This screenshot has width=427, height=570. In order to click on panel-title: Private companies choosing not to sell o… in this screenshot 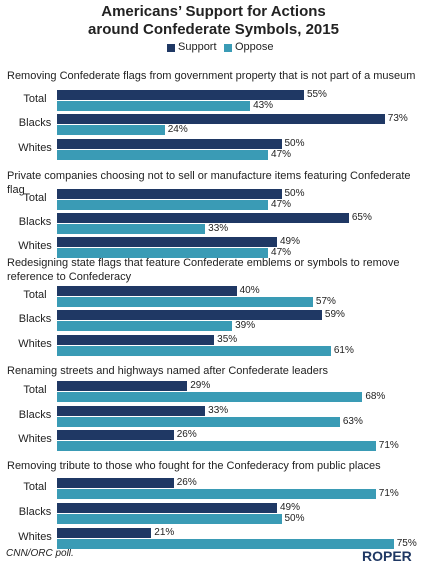, I will do `click(209, 183)`.